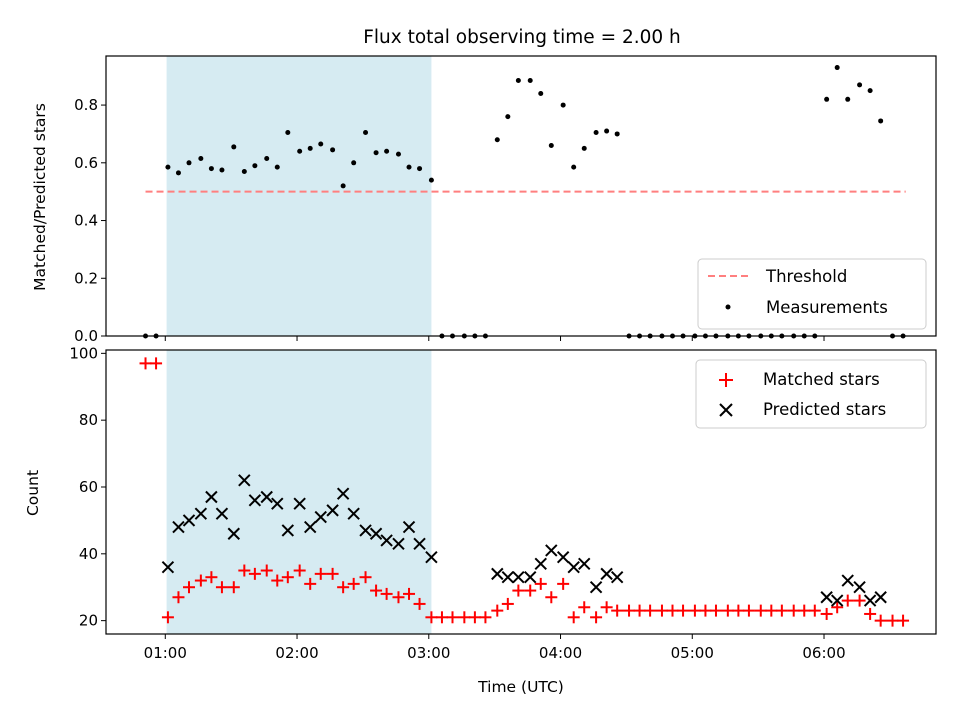  I want to click on y-tick-label: 0.6, so click(86, 163).